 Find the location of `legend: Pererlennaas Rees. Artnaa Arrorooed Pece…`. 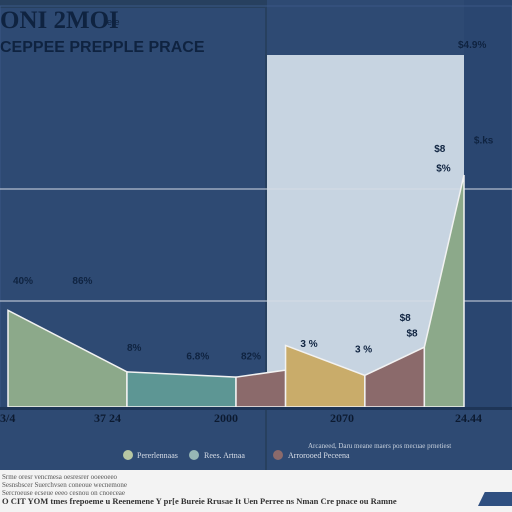

legend: Pererlennaas Rees. Artnaa Arrorooed Pece… is located at coordinates (236, 455).